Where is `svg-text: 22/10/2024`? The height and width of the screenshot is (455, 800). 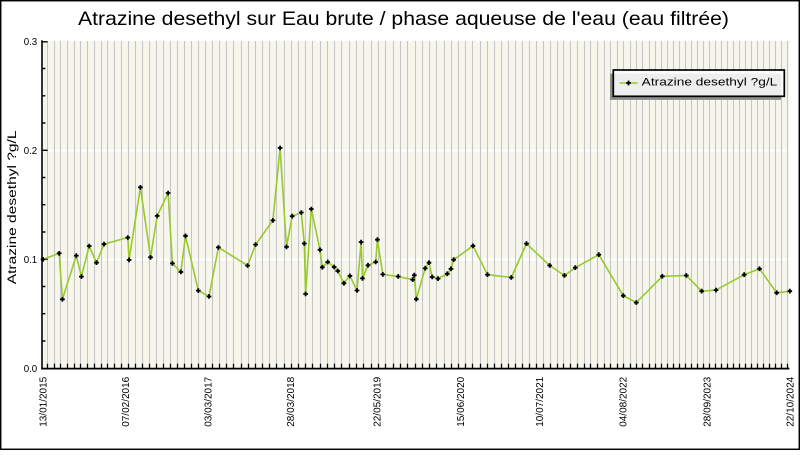 svg-text: 22/10/2024 is located at coordinates (791, 401).